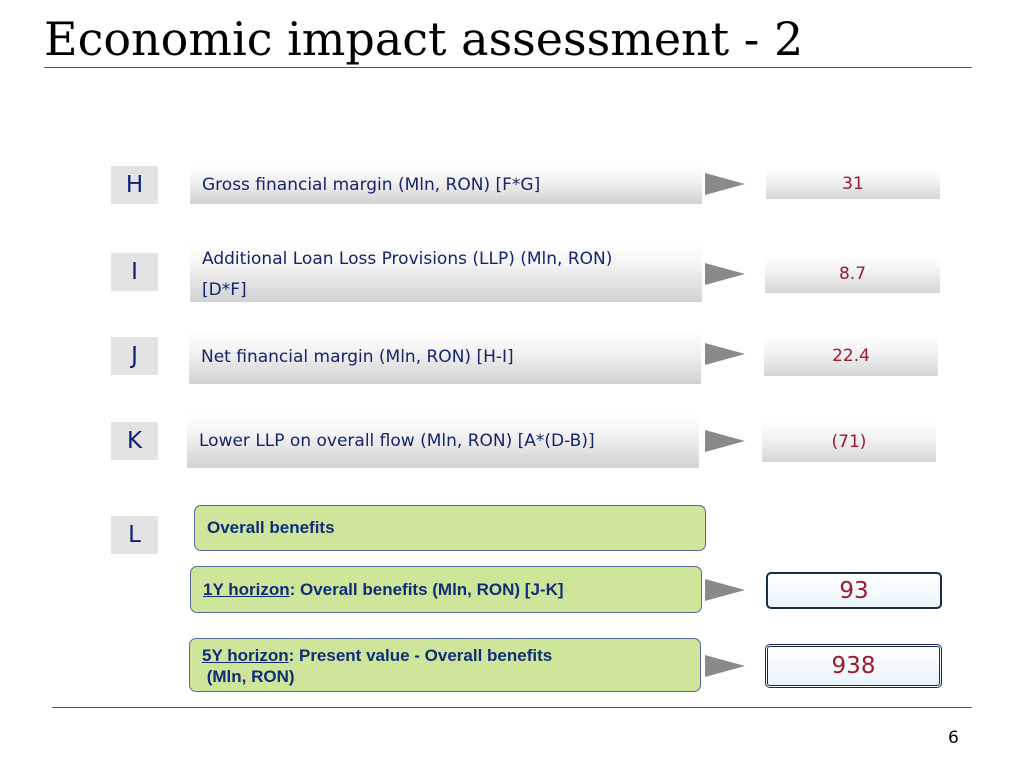  What do you see at coordinates (853, 666) in the screenshot?
I see `five-year-benefit-value: 938` at bounding box center [853, 666].